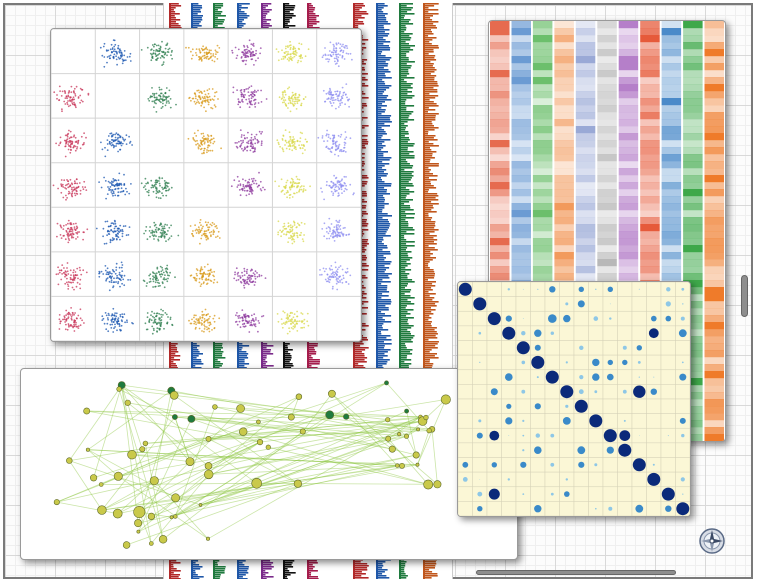 This screenshot has width=757, height=584. What do you see at coordinates (576, 572) in the screenshot?
I see `horizontal-scrollbar-thumb` at bounding box center [576, 572].